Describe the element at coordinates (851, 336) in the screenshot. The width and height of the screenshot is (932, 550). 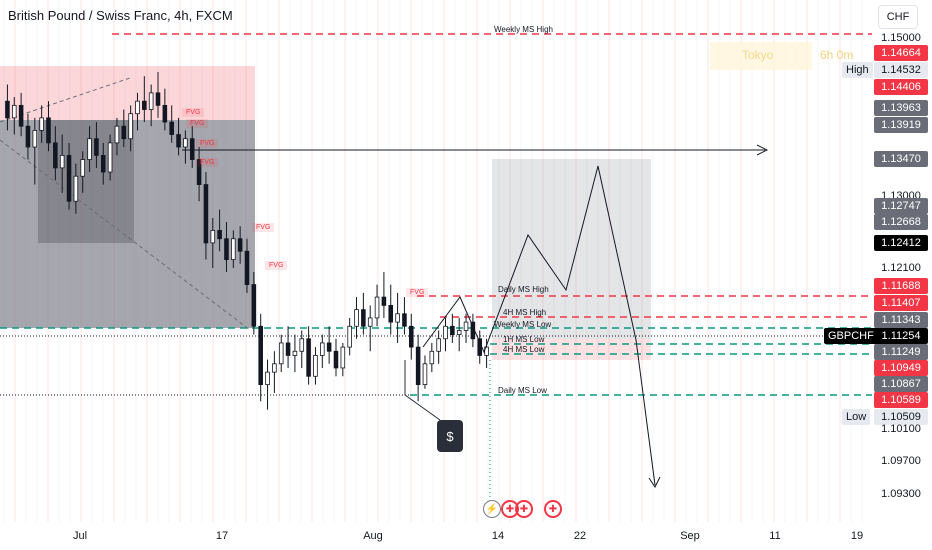
I see `symbol-tag: GBPCHF` at that location.